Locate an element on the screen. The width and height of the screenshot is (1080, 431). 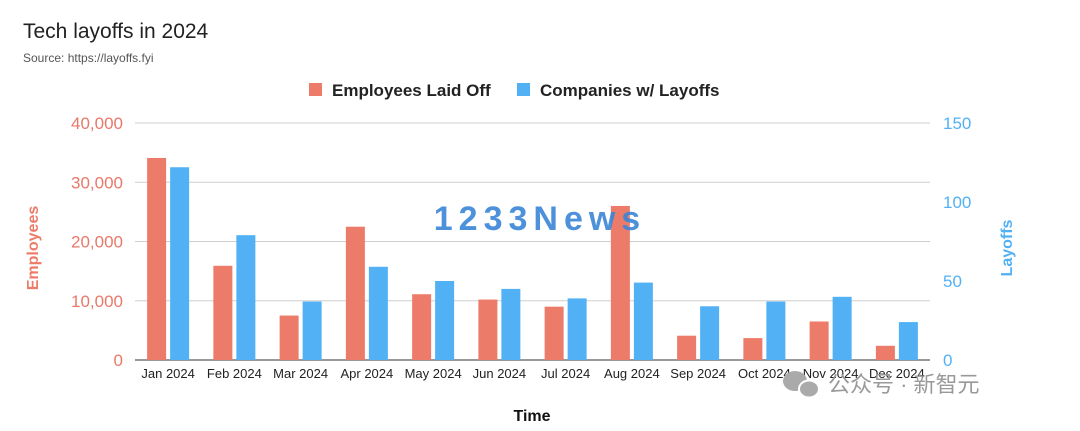
legend-label-employees: Employees Laid Off is located at coordinates (411, 90).